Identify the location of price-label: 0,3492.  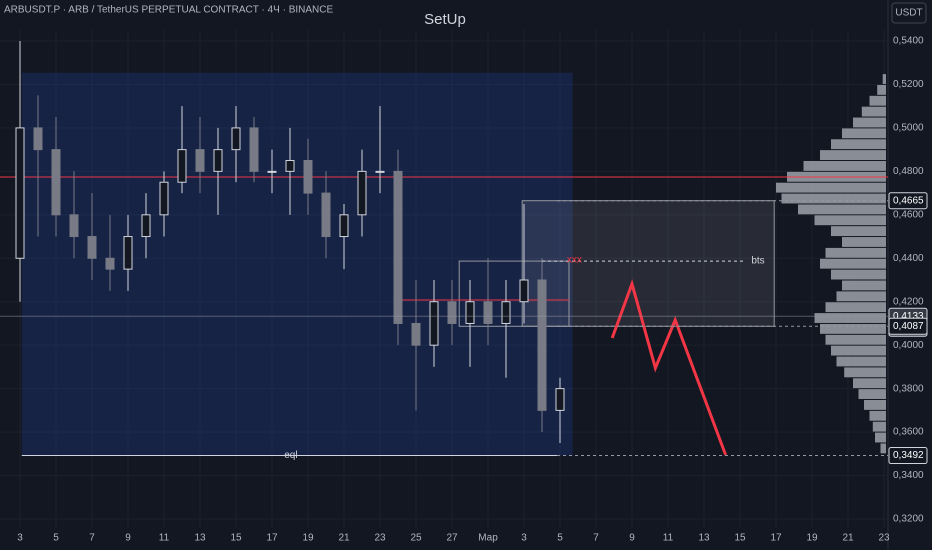
(908, 455).